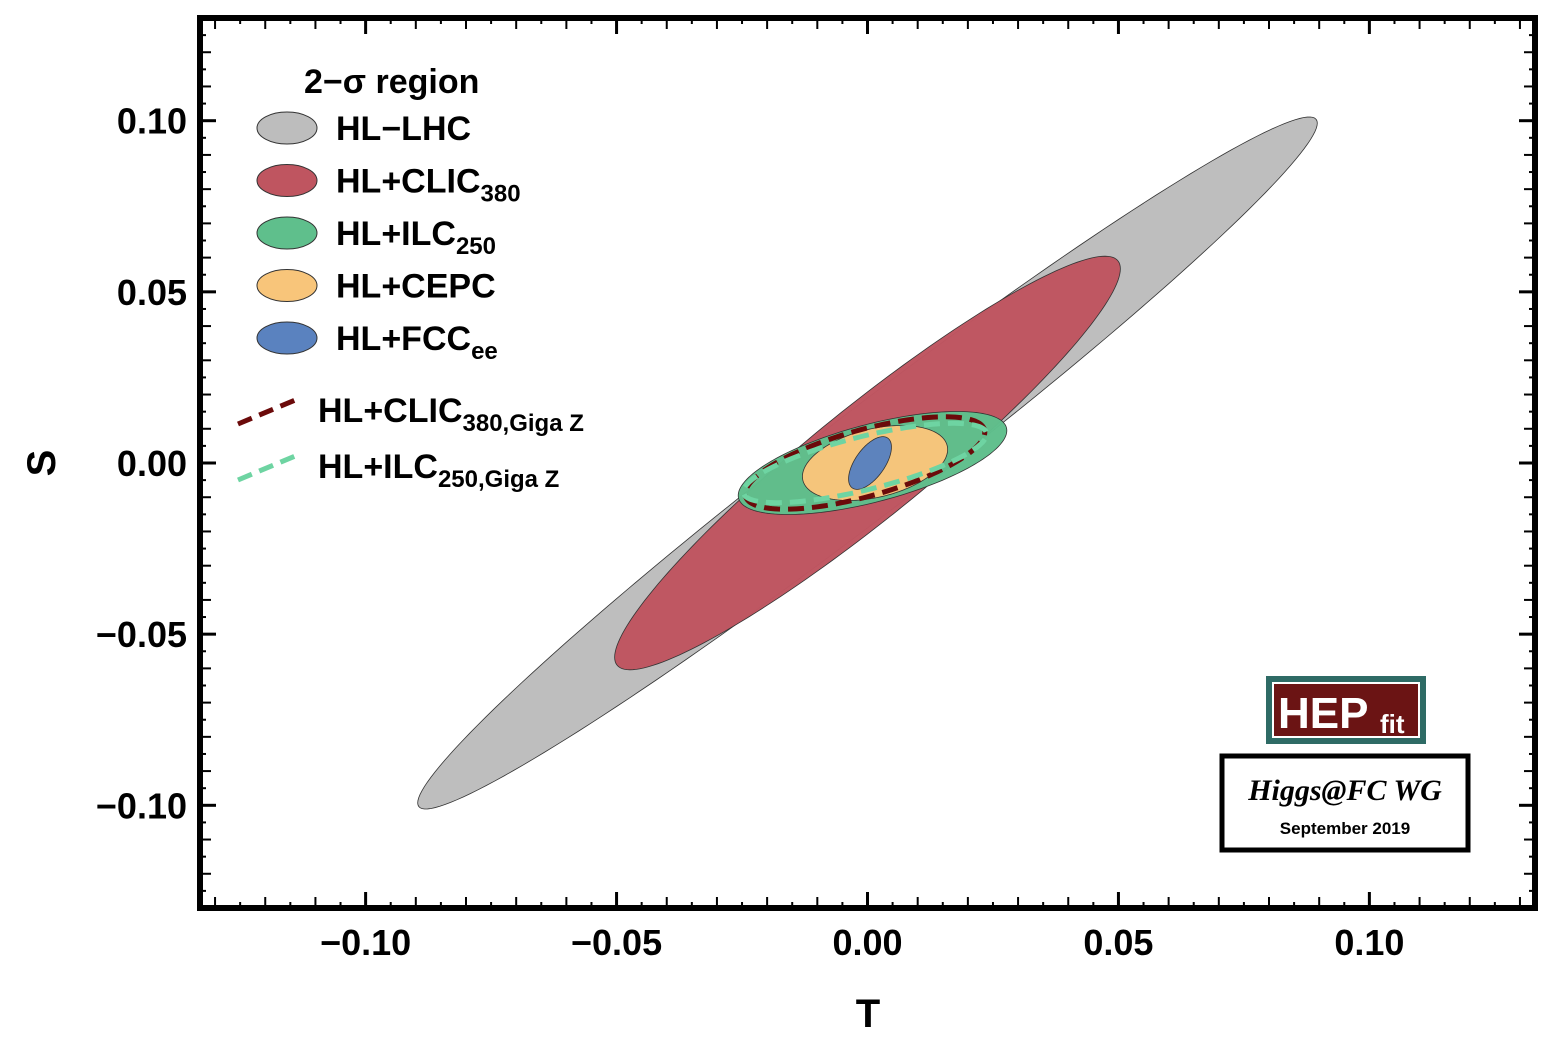  Describe the element at coordinates (1345, 828) in the screenshot. I see `stamp-date: September 2019` at that location.